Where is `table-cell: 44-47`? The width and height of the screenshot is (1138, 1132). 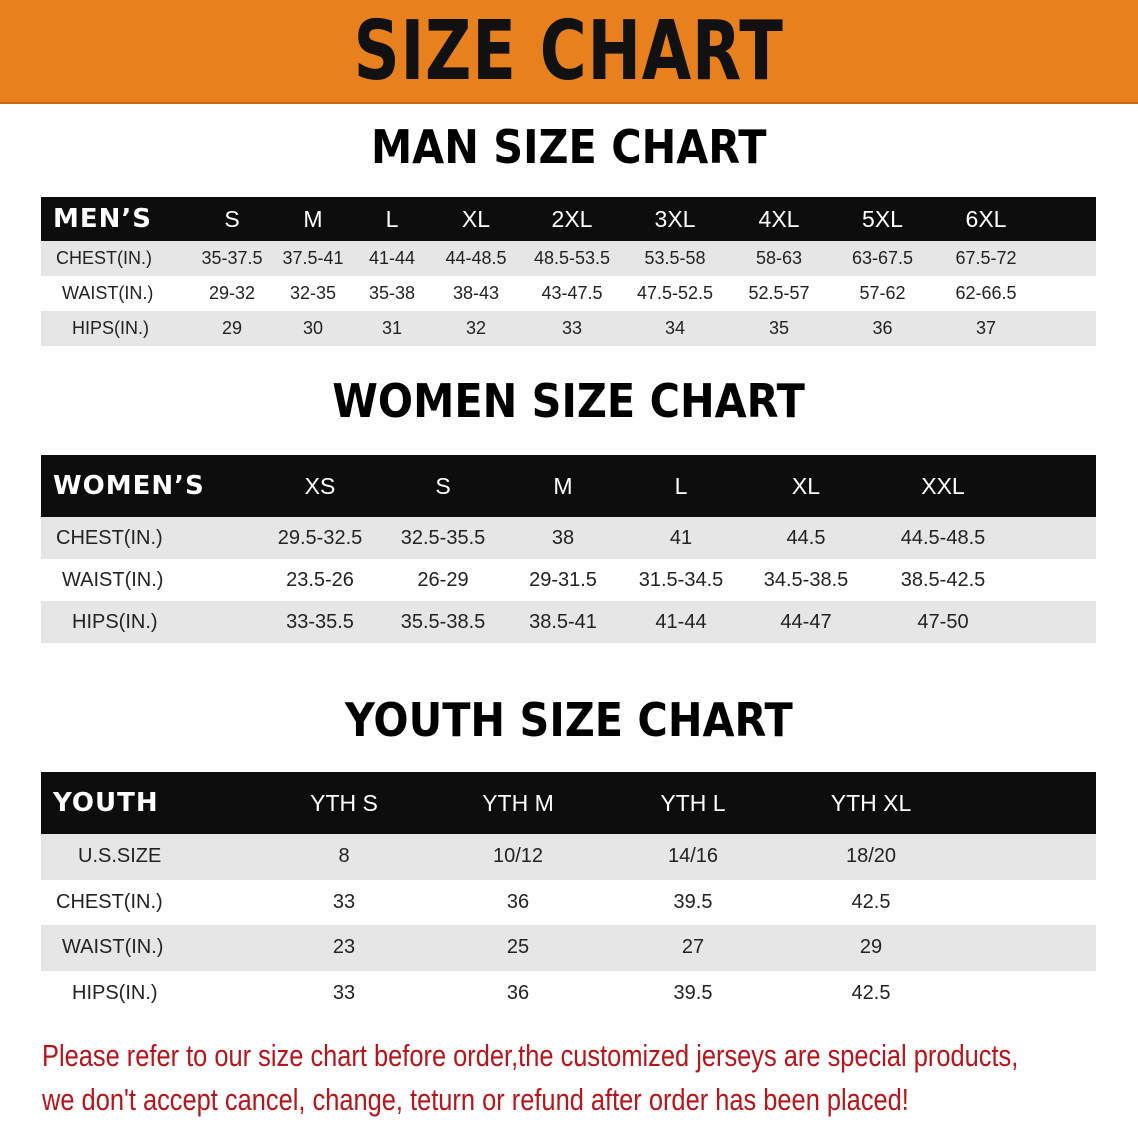
table-cell: 44-47 is located at coordinates (806, 621).